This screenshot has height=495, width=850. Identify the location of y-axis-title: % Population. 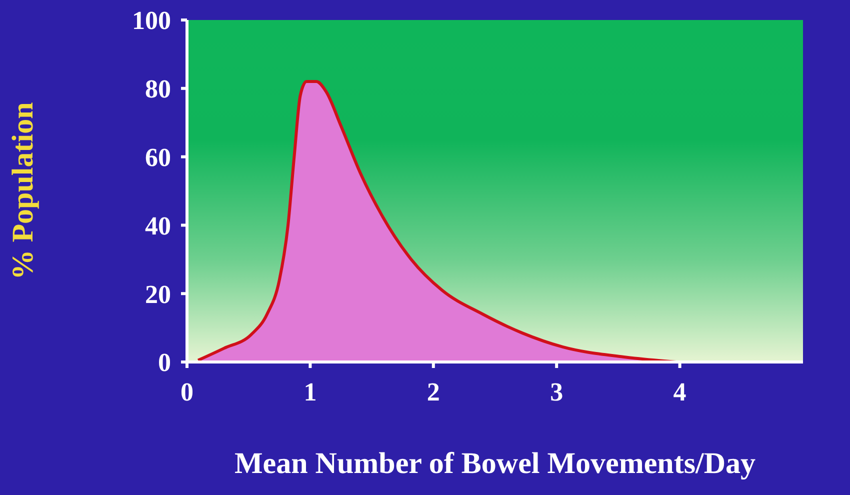
(23, 191).